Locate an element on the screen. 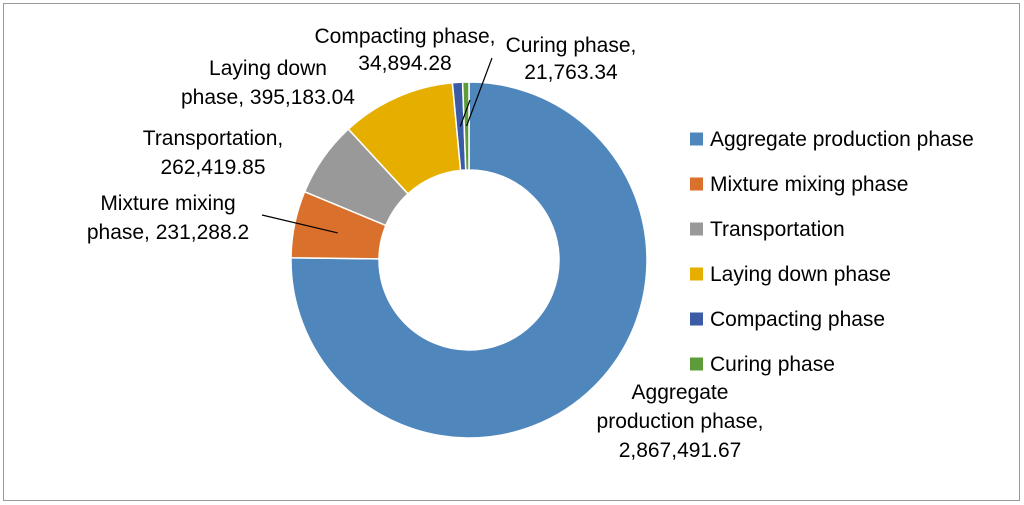 This screenshot has width=1024, height=505. legend-label-compacting-phase: Compacting phase is located at coordinates (797, 319).